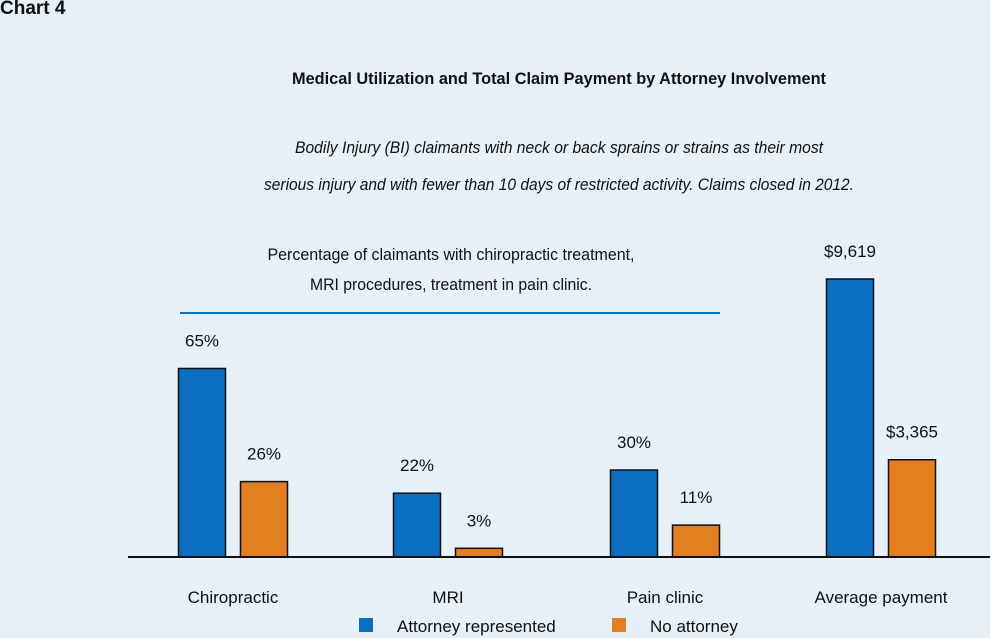 This screenshot has height=638, width=990. Describe the element at coordinates (417, 465) in the screenshot. I see `data-label-mri-attorney: 22%` at that location.